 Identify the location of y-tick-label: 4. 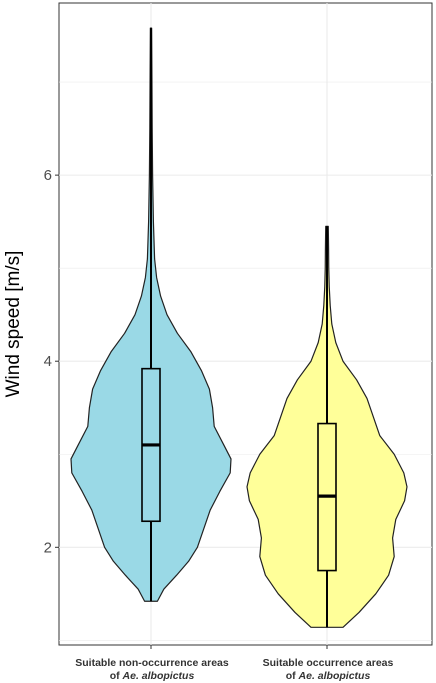
(48, 361).